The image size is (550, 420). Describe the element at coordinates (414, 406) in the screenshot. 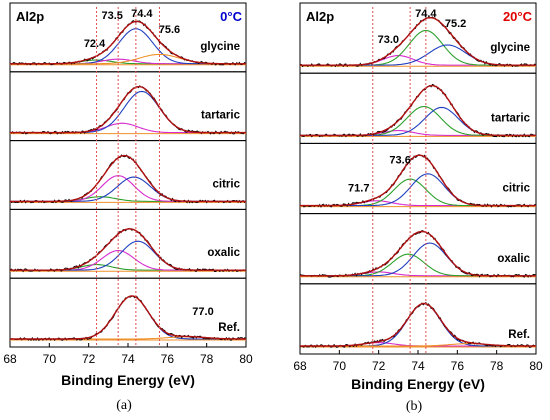

I see `subfigure-label: (b)` at that location.